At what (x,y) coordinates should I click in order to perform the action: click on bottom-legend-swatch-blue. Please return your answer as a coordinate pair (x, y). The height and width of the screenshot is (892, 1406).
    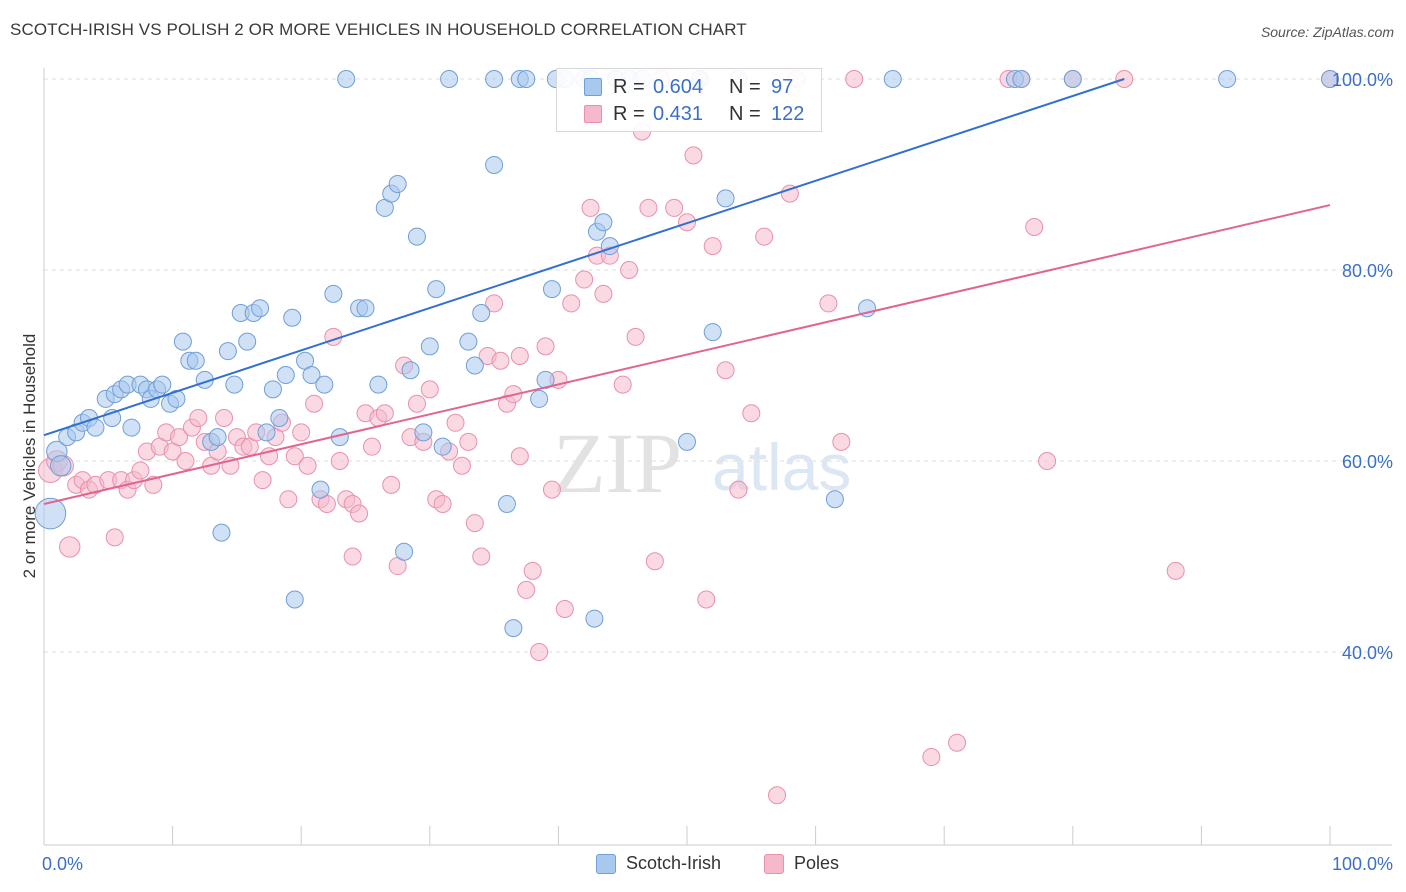
    Looking at the image, I should click on (606, 864).